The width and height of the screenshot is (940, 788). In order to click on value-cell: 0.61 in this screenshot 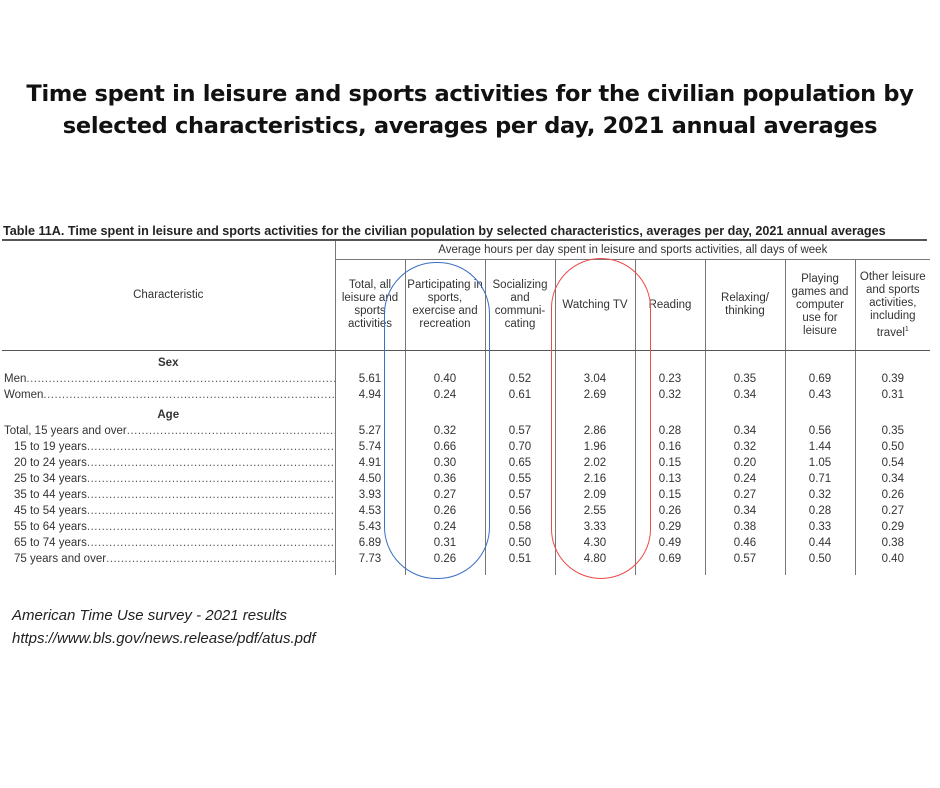, I will do `click(519, 395)`.